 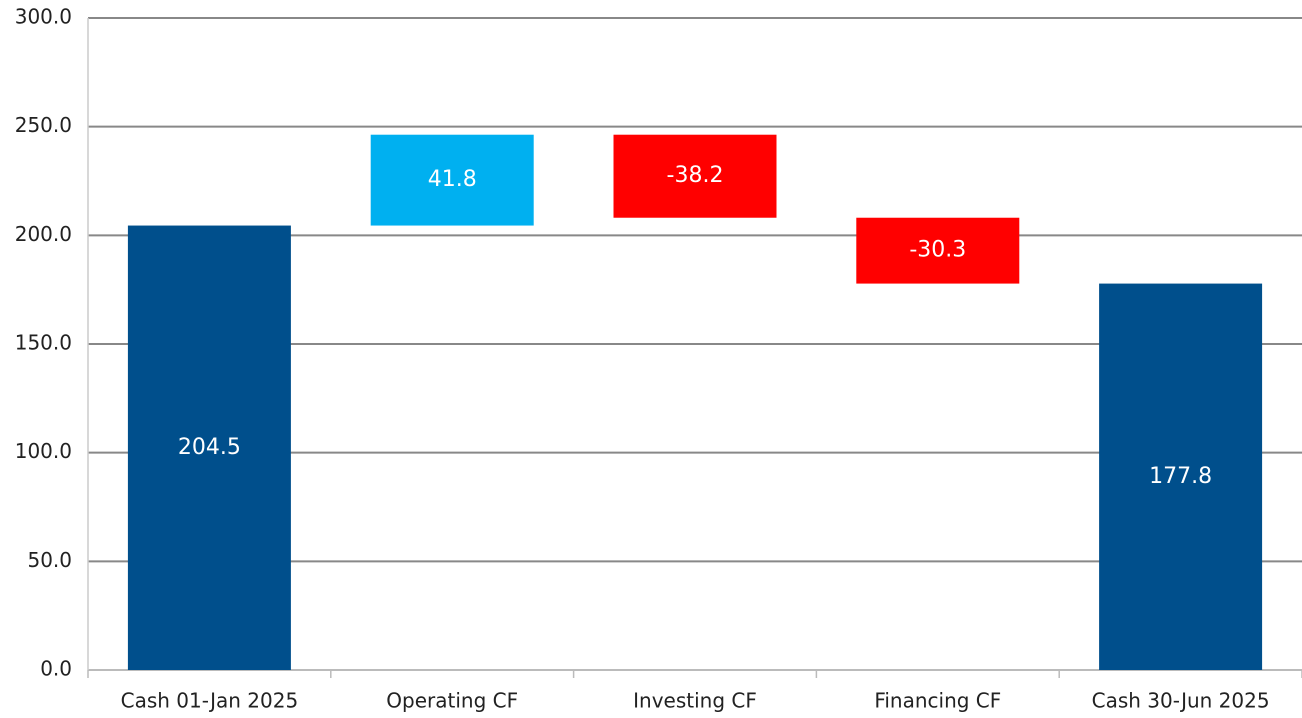 What do you see at coordinates (210, 701) in the screenshot?
I see `x-tick-label: Cash 01-Jan 2025` at bounding box center [210, 701].